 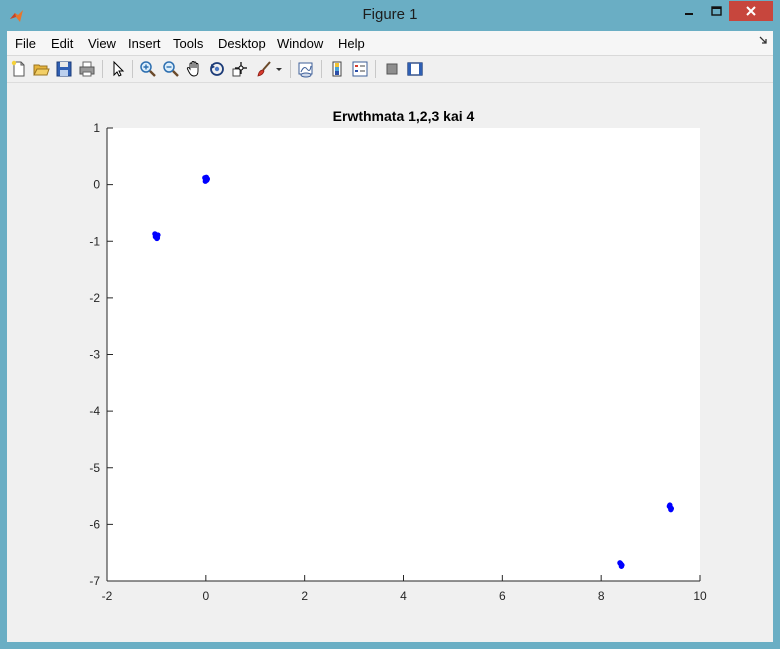 I want to click on legend-icon, so click(x=360, y=69).